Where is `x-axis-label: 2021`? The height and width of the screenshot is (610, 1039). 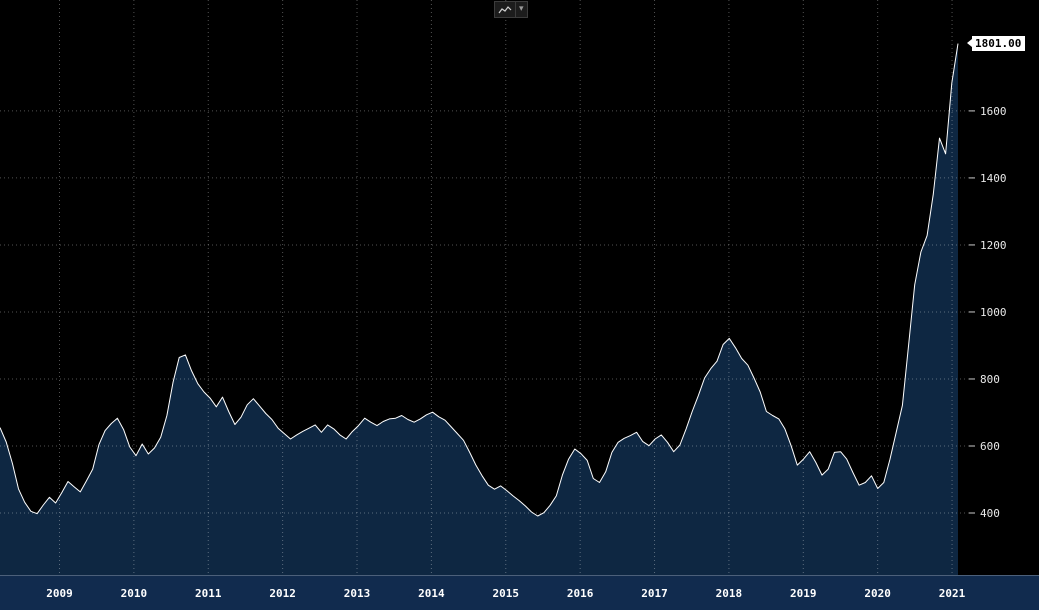 x-axis-label: 2021 is located at coordinates (952, 593).